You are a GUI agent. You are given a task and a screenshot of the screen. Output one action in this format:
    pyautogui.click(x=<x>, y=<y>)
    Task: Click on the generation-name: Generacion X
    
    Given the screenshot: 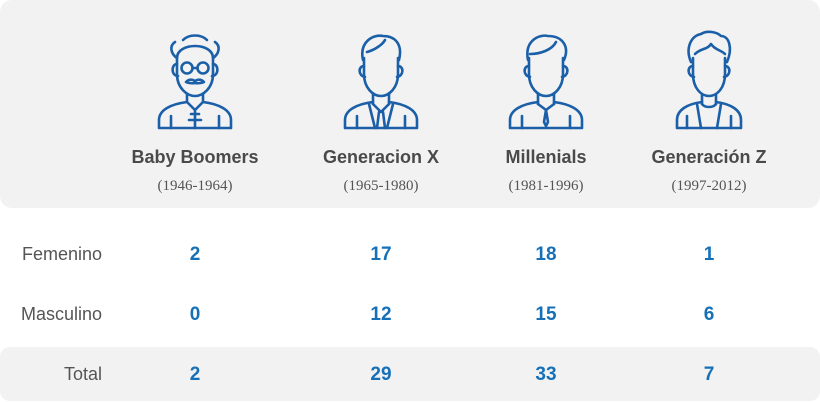 What is the action you would take?
    pyautogui.click(x=381, y=157)
    